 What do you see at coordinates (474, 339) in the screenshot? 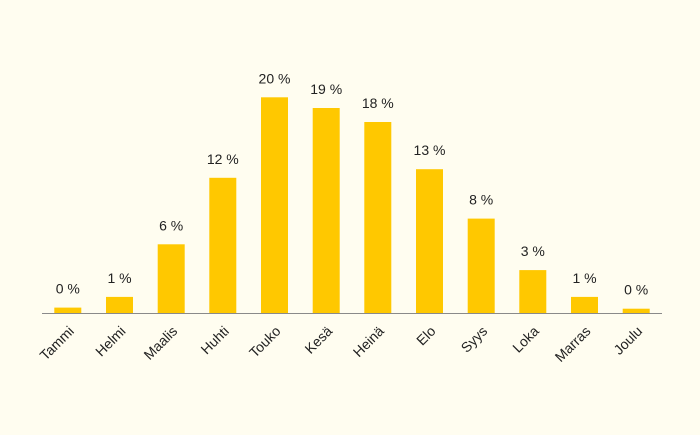
I see `x-tick-label-syys: Syys` at bounding box center [474, 339].